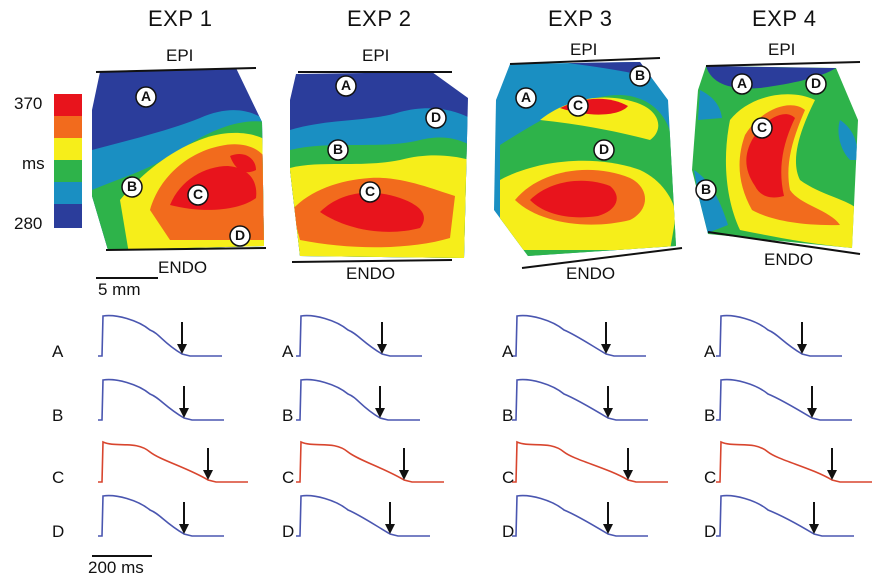 This screenshot has width=892, height=584. I want to click on marker-circle-4-b, so click(706, 190).